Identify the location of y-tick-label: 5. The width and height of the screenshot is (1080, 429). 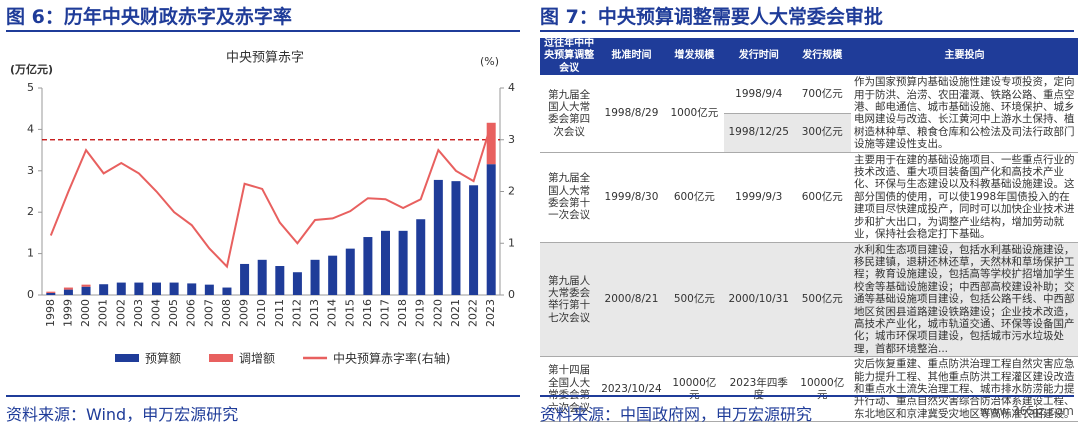
(30, 87).